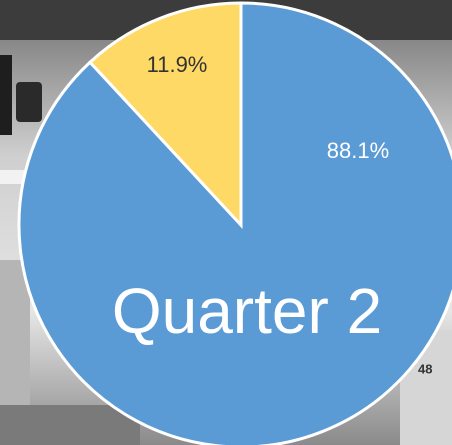 The height and width of the screenshot is (445, 452). Describe the element at coordinates (177, 64) in the screenshot. I see `data-label: 11.9%` at that location.